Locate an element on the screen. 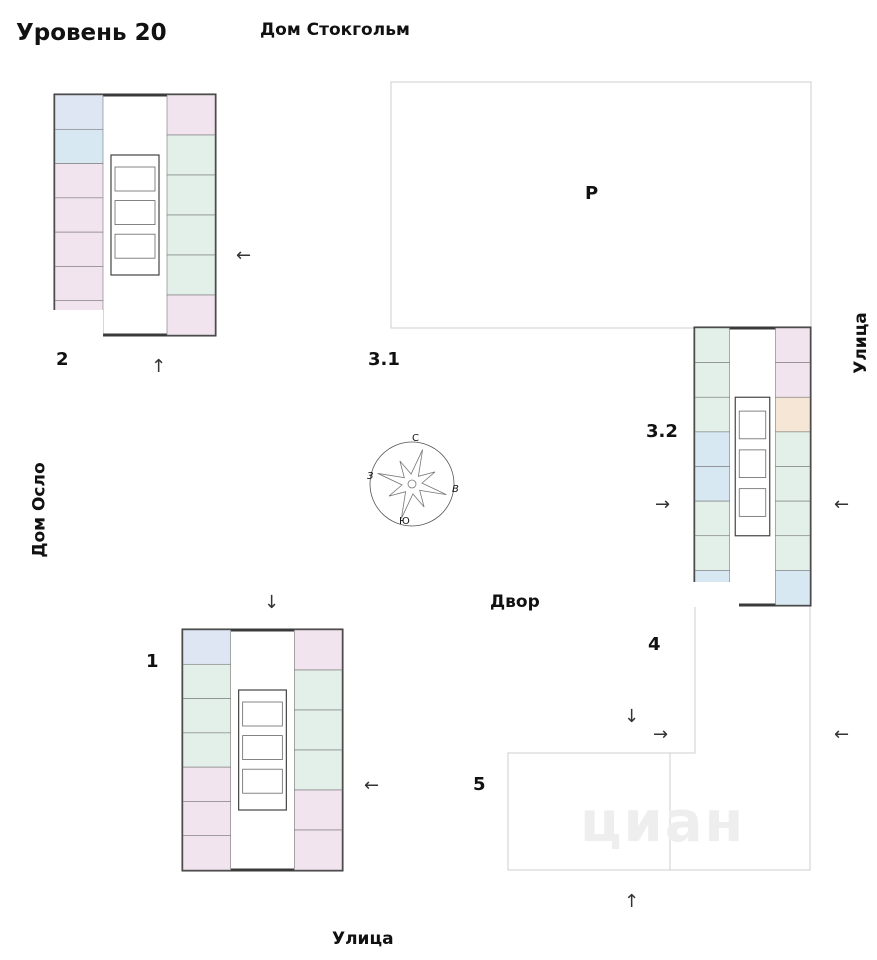 This screenshot has height=960, width=877. building-2-plan is located at coordinates (135, 215).